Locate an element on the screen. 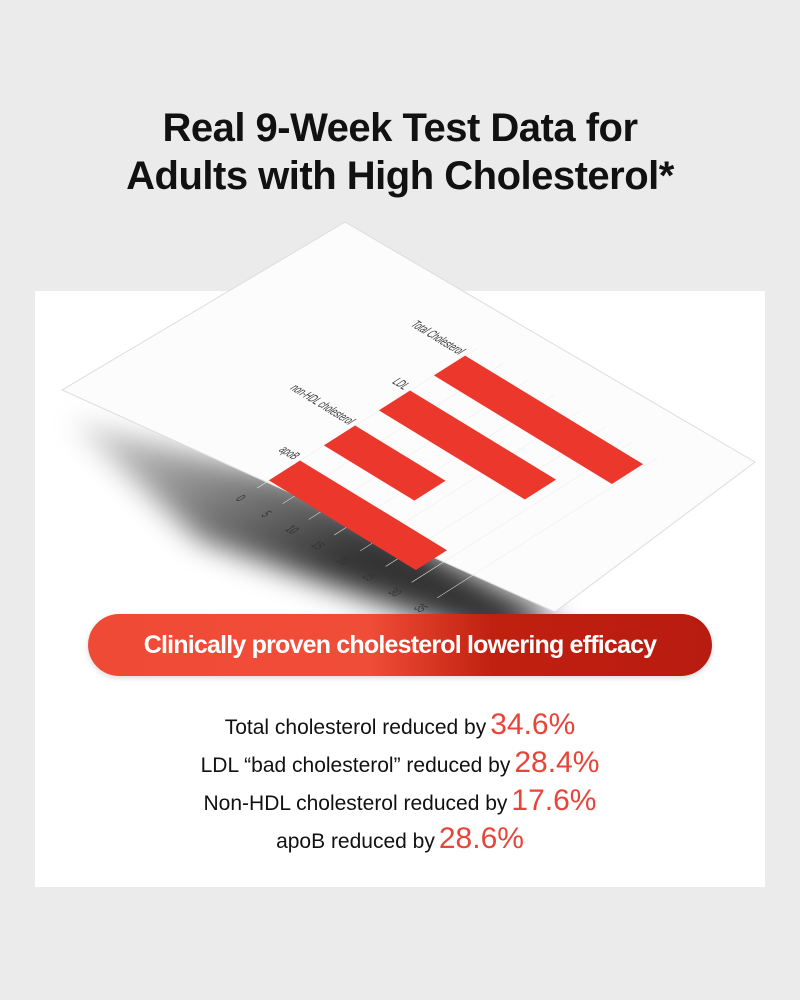 This screenshot has width=800, height=1000. stat-value: 17.6% is located at coordinates (554, 800).